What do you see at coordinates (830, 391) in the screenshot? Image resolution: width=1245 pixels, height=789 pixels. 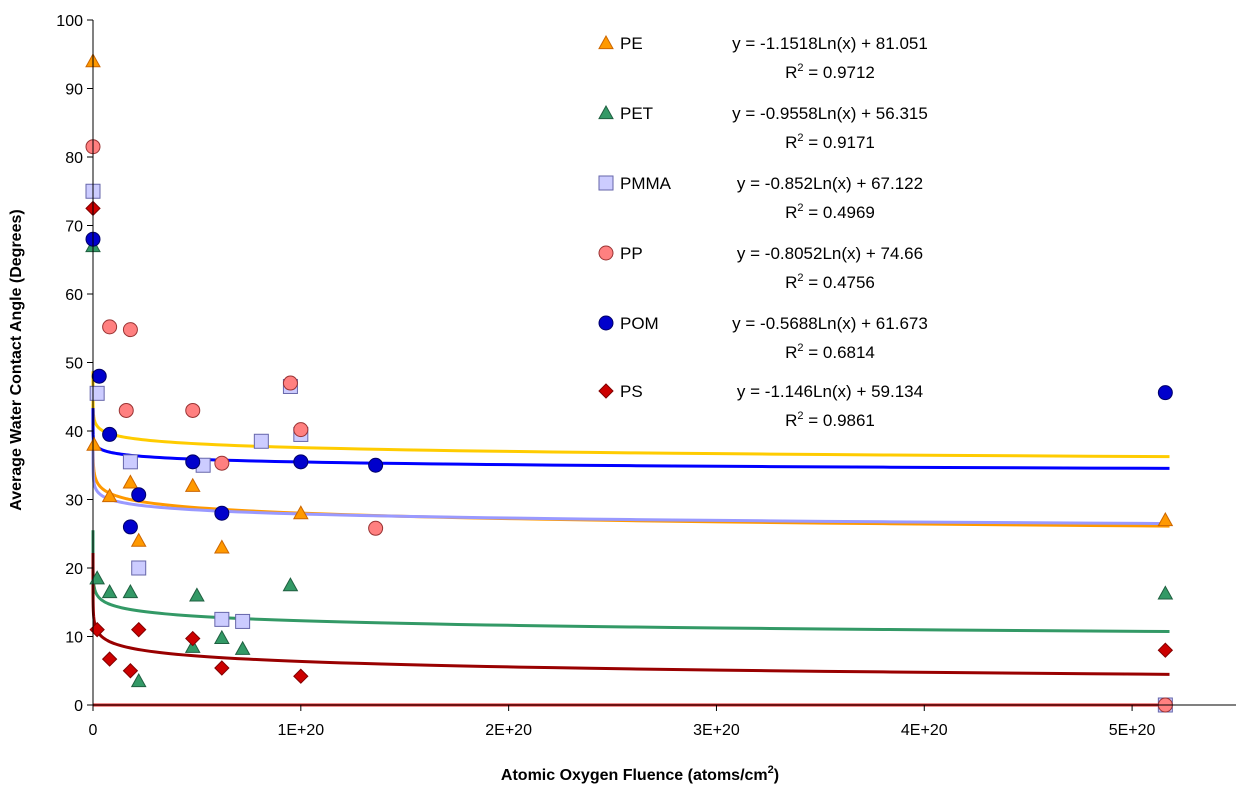 I see `equation-ps: y = -1.146Ln(x) + 59.134` at bounding box center [830, 391].